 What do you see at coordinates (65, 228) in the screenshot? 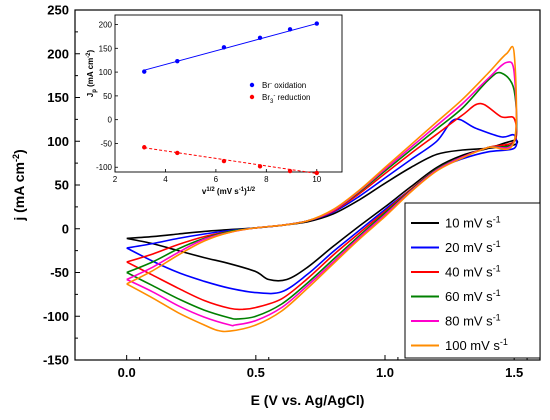
I see `y-tick-label: 0` at bounding box center [65, 228].